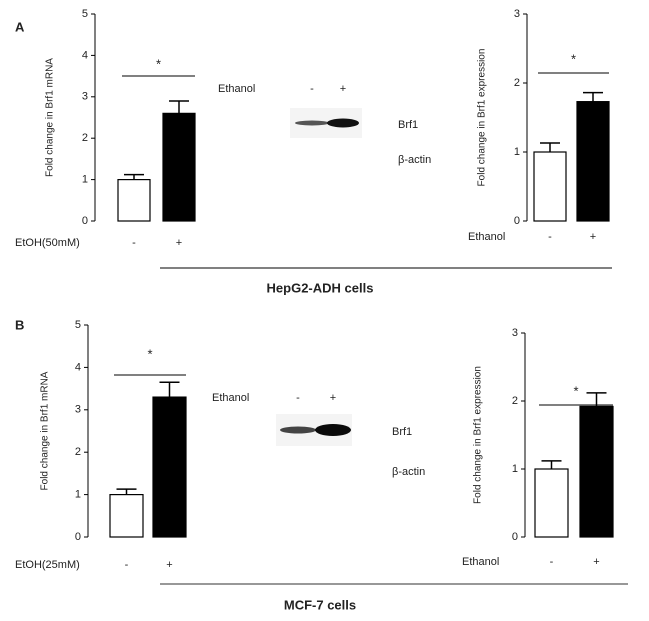 The image size is (649, 621). Describe the element at coordinates (19, 324) in the screenshot. I see `panel-label: B` at that location.